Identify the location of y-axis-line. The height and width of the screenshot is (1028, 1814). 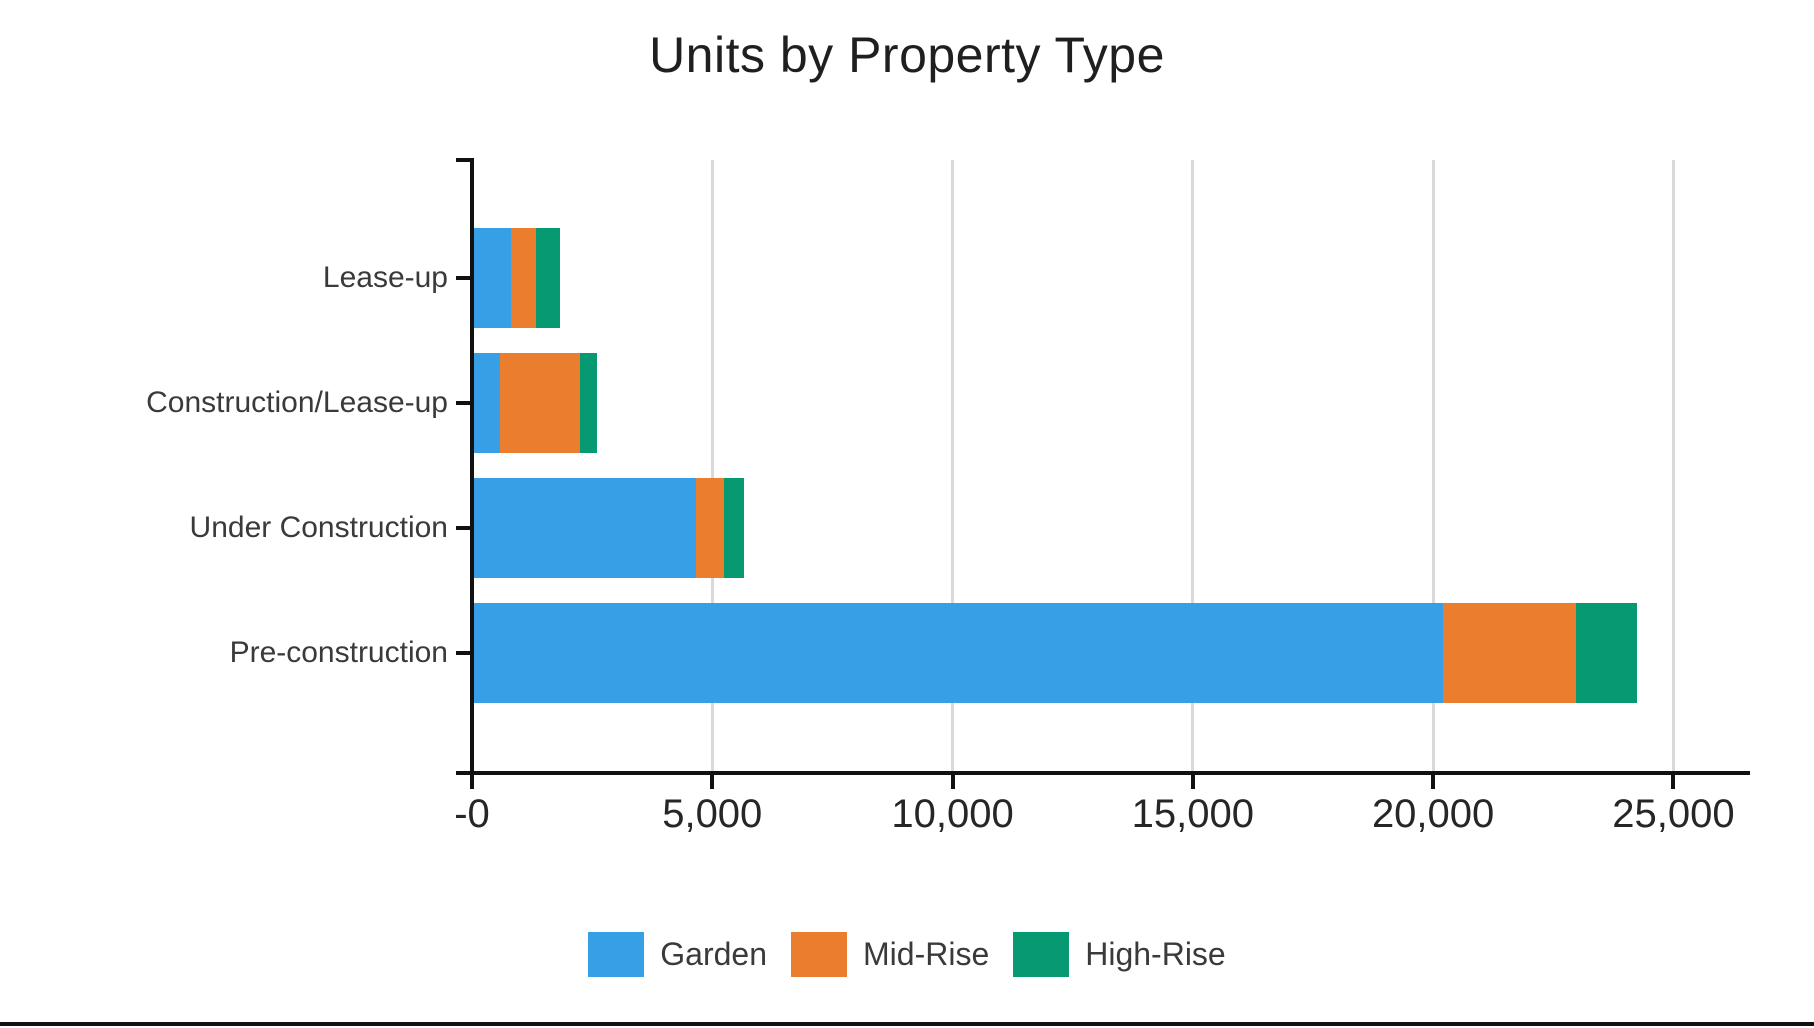
(472, 466).